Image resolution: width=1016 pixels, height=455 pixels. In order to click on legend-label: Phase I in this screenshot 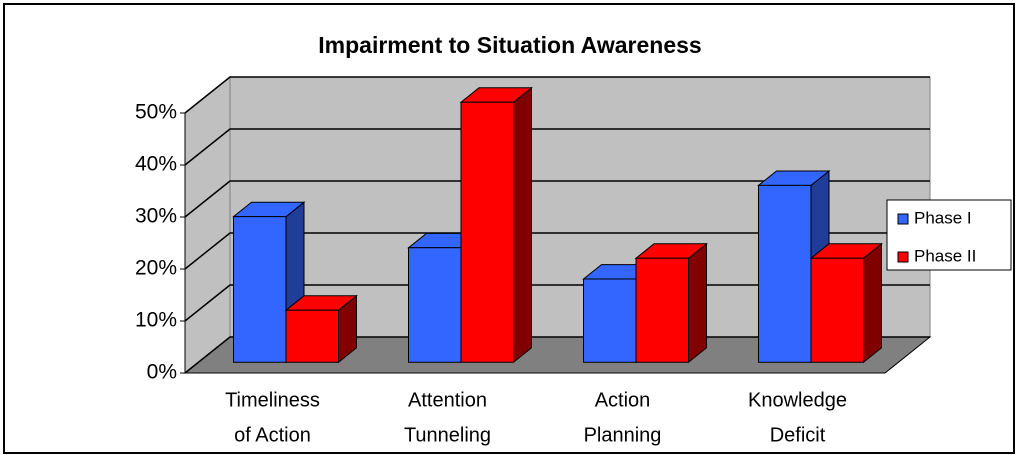, I will do `click(943, 217)`.